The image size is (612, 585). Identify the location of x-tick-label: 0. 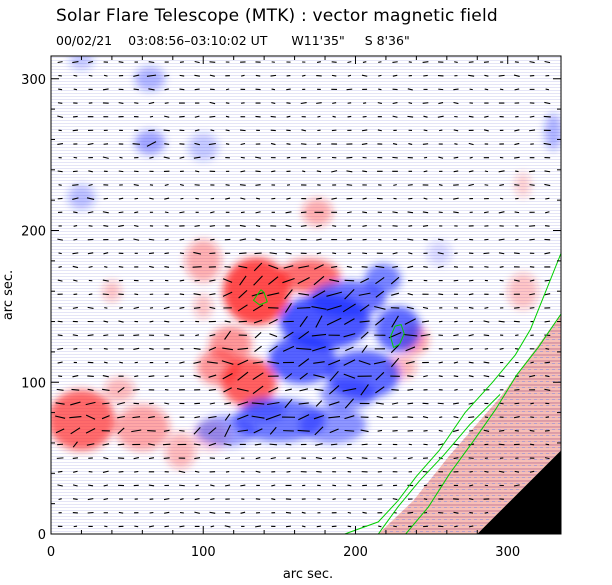
(51, 552).